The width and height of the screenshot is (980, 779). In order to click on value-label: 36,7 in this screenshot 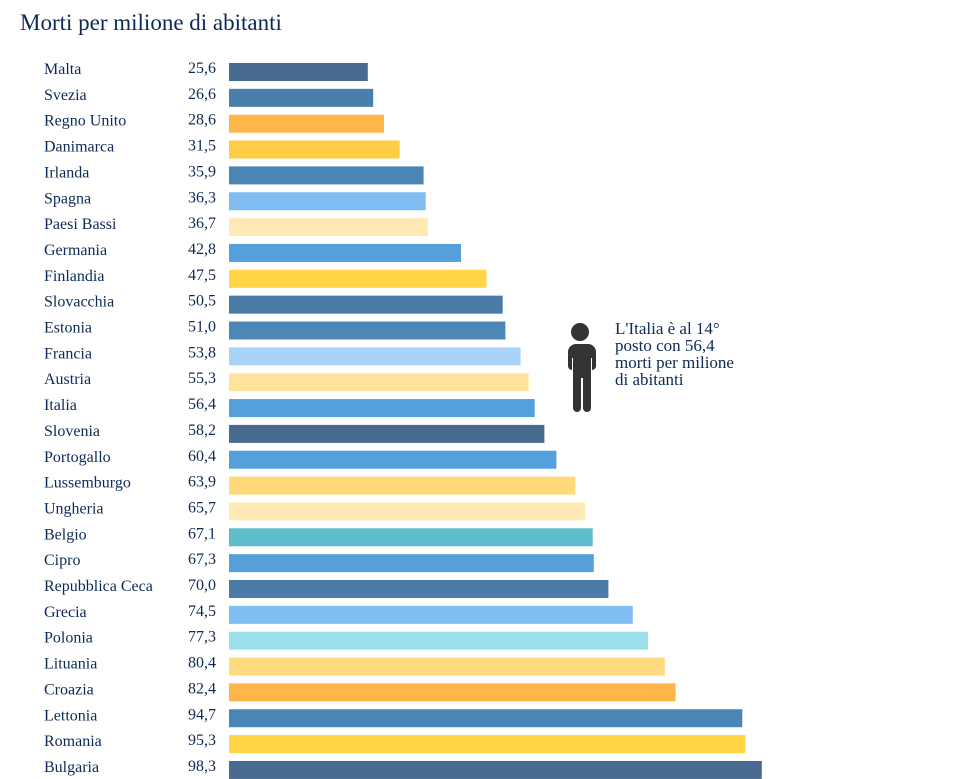, I will do `click(202, 223)`.